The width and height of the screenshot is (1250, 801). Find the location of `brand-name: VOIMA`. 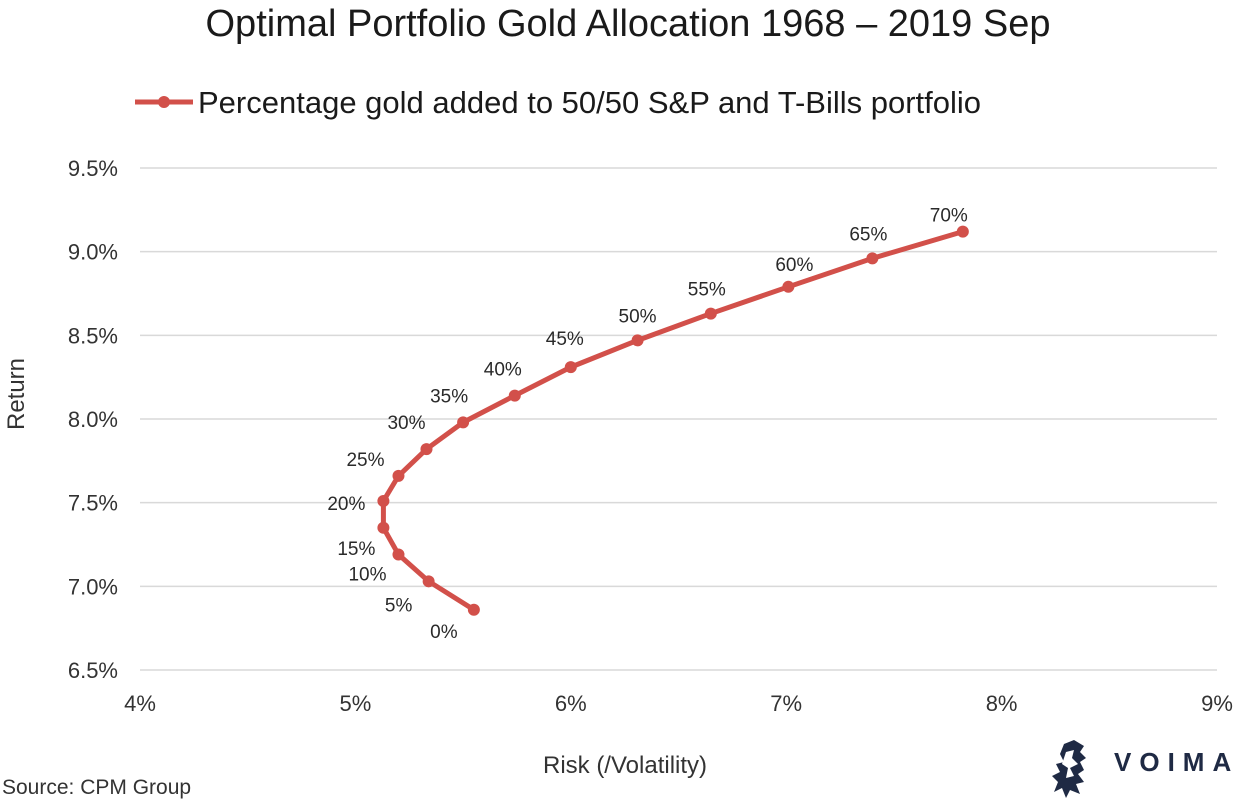

brand-name: VOIMA is located at coordinates (1176, 762).